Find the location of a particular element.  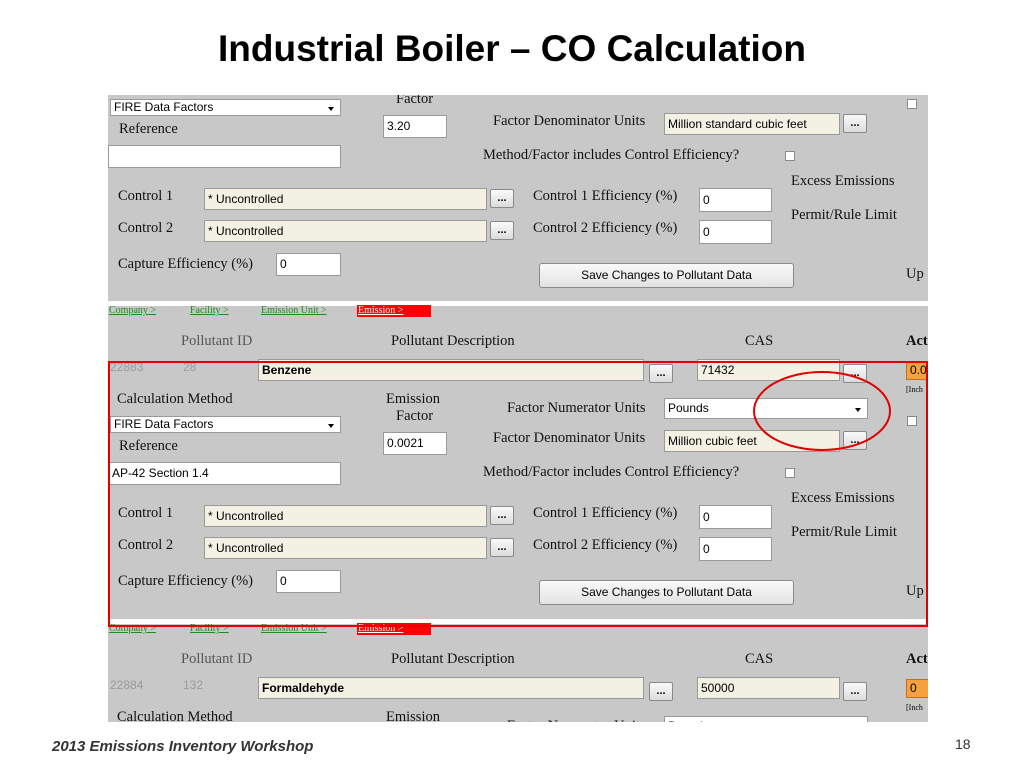

pollutant-code: 28 is located at coordinates (190, 367).